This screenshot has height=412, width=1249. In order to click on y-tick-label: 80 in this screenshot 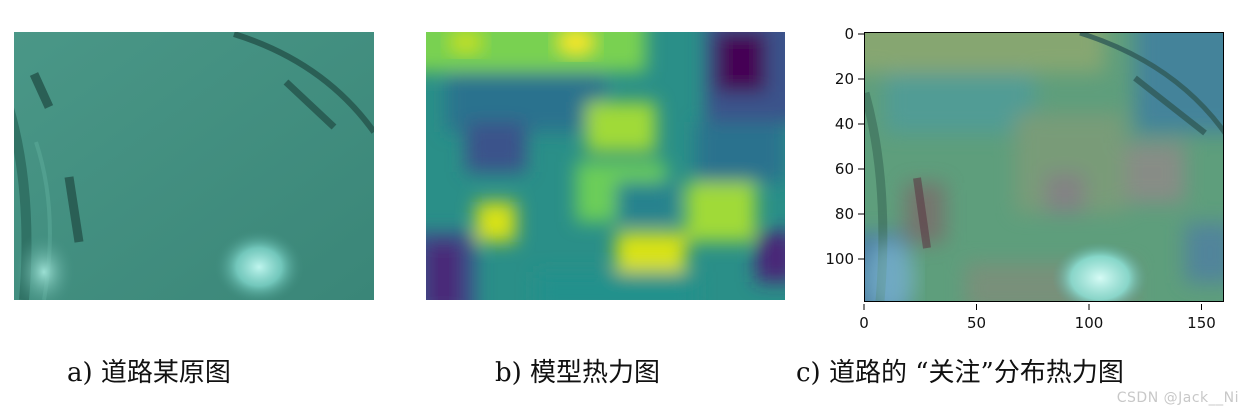, I will do `click(844, 214)`.